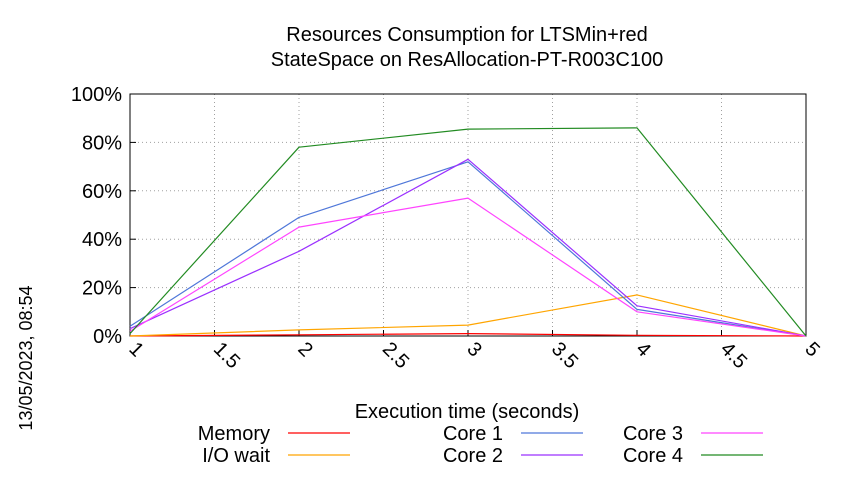 This screenshot has height=480, width=850. I want to click on chart-title-line-2: StateSpace on ResAllocation-PT-R003C100, so click(467, 60).